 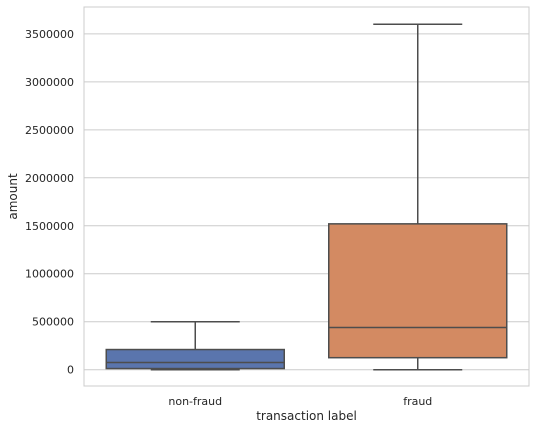 What do you see at coordinates (49, 82) in the screenshot?
I see `y-tick-label: 3000000` at bounding box center [49, 82].